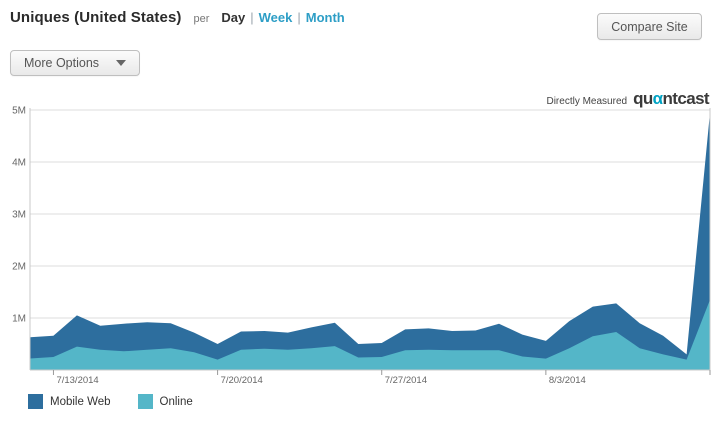 The image size is (712, 424). Describe the element at coordinates (62, 63) in the screenshot. I see `more-options-label: More Options` at that location.